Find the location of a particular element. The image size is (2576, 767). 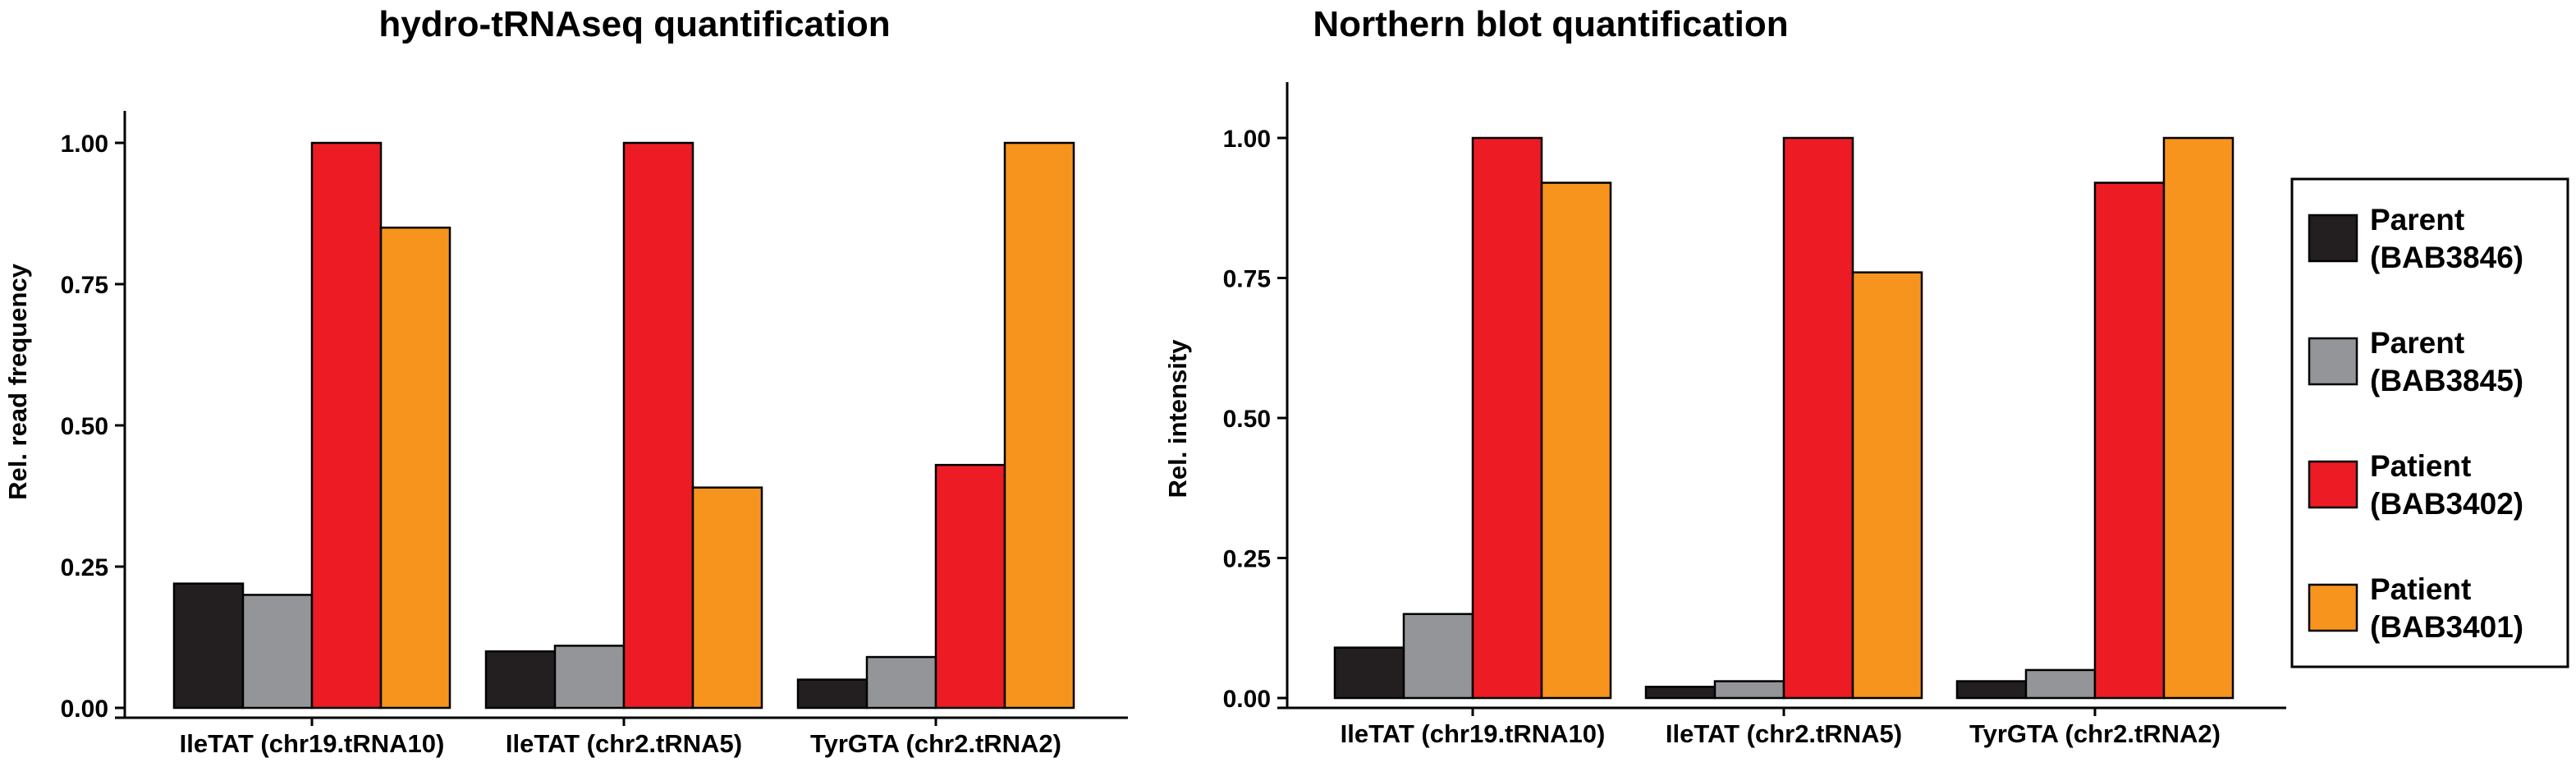

chart-title: Northern blot quantification is located at coordinates (1551, 24).